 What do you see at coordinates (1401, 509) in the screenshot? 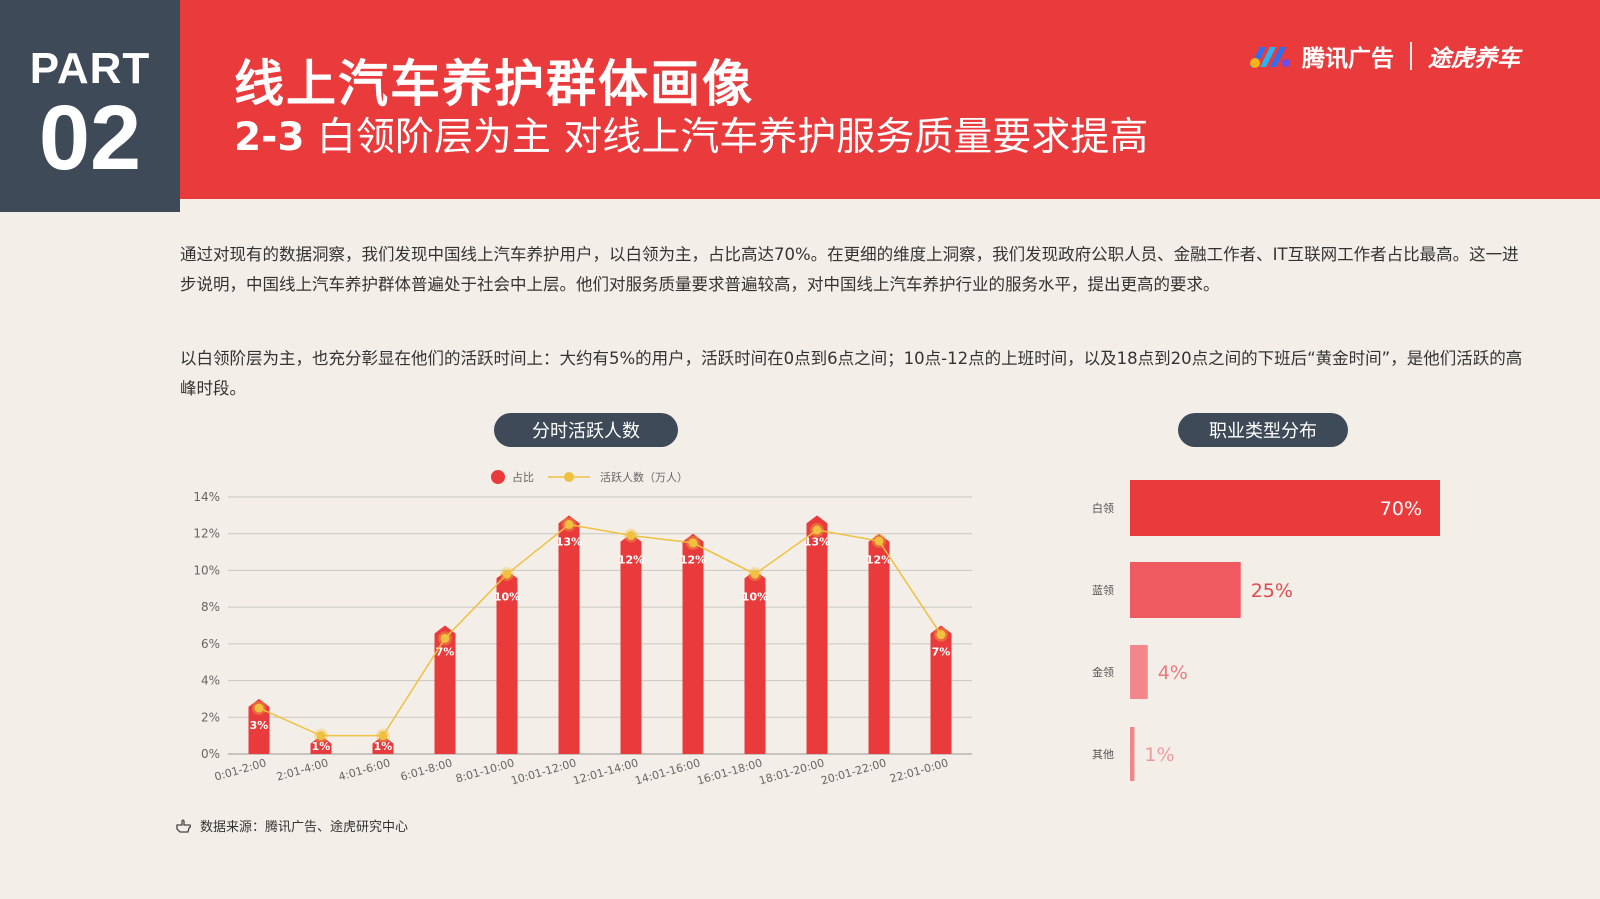
I see `occupation-value-label: 70%` at bounding box center [1401, 509].